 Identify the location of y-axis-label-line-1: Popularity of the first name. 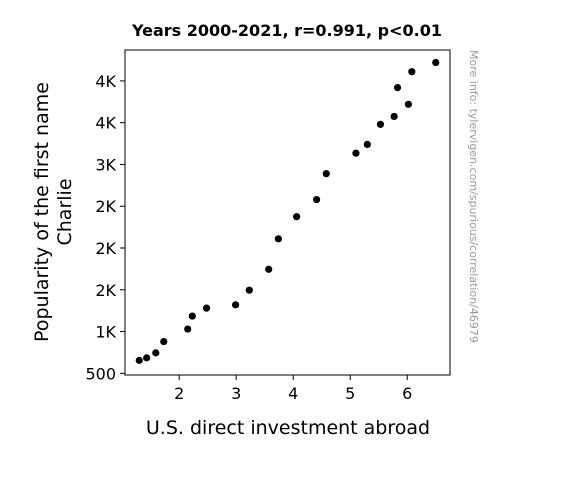
(42, 212).